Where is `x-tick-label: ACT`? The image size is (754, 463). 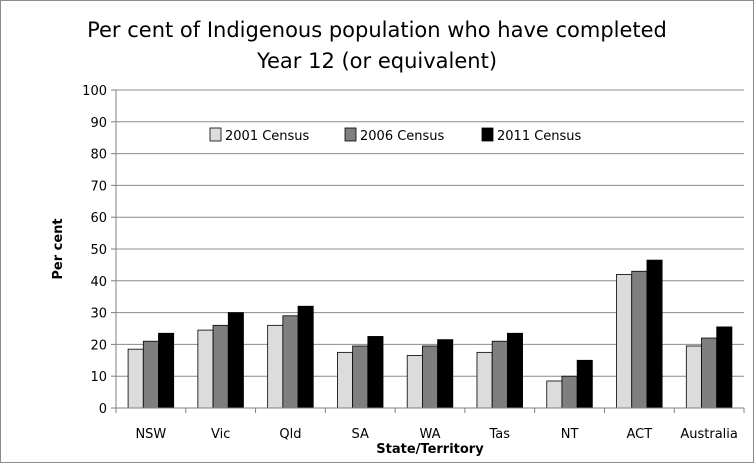 x-tick-label: ACT is located at coordinates (639, 434).